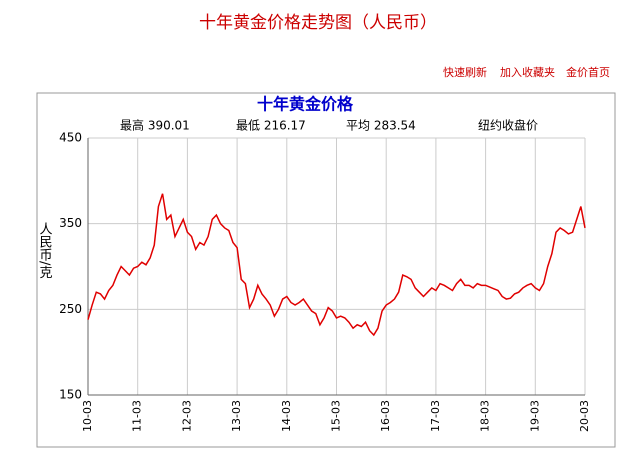  Describe the element at coordinates (87, 416) in the screenshot. I see `x-tick-label: 10-03` at that location.